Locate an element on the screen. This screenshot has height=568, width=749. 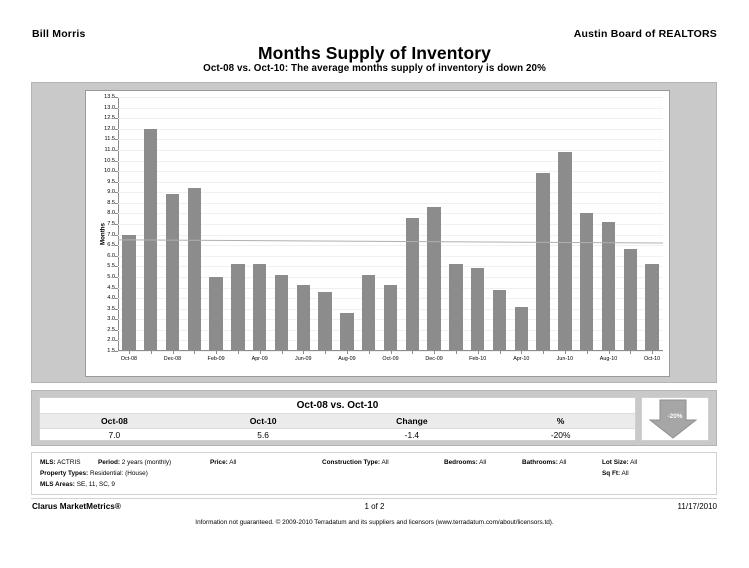
criteria-item: Price: All is located at coordinates (223, 462).